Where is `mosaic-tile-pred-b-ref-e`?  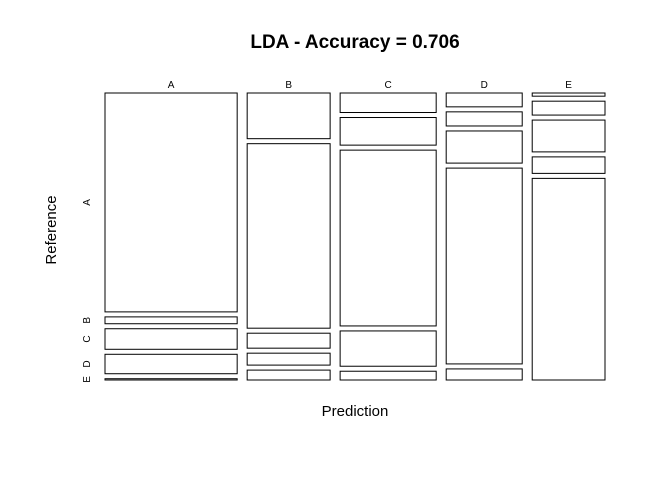
mosaic-tile-pred-b-ref-e is located at coordinates (288, 375).